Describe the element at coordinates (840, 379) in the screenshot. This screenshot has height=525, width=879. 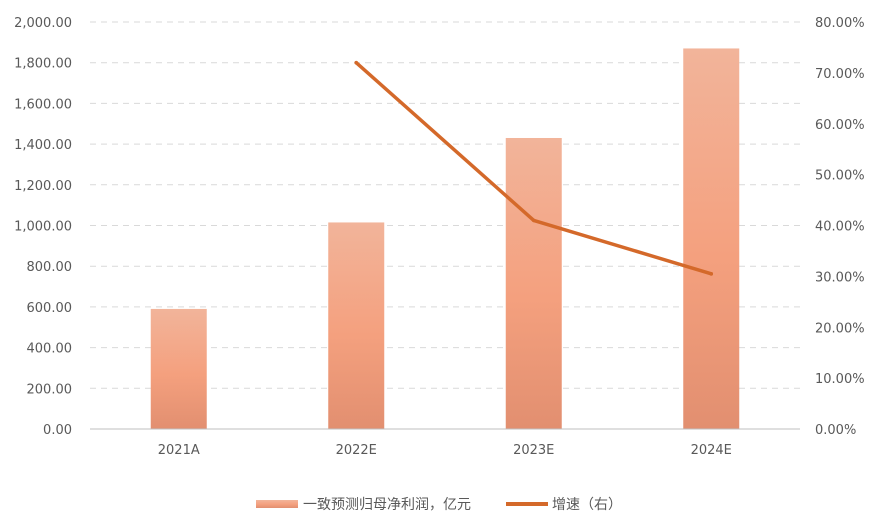
I see `y-right-tick-label: 10.00%` at that location.